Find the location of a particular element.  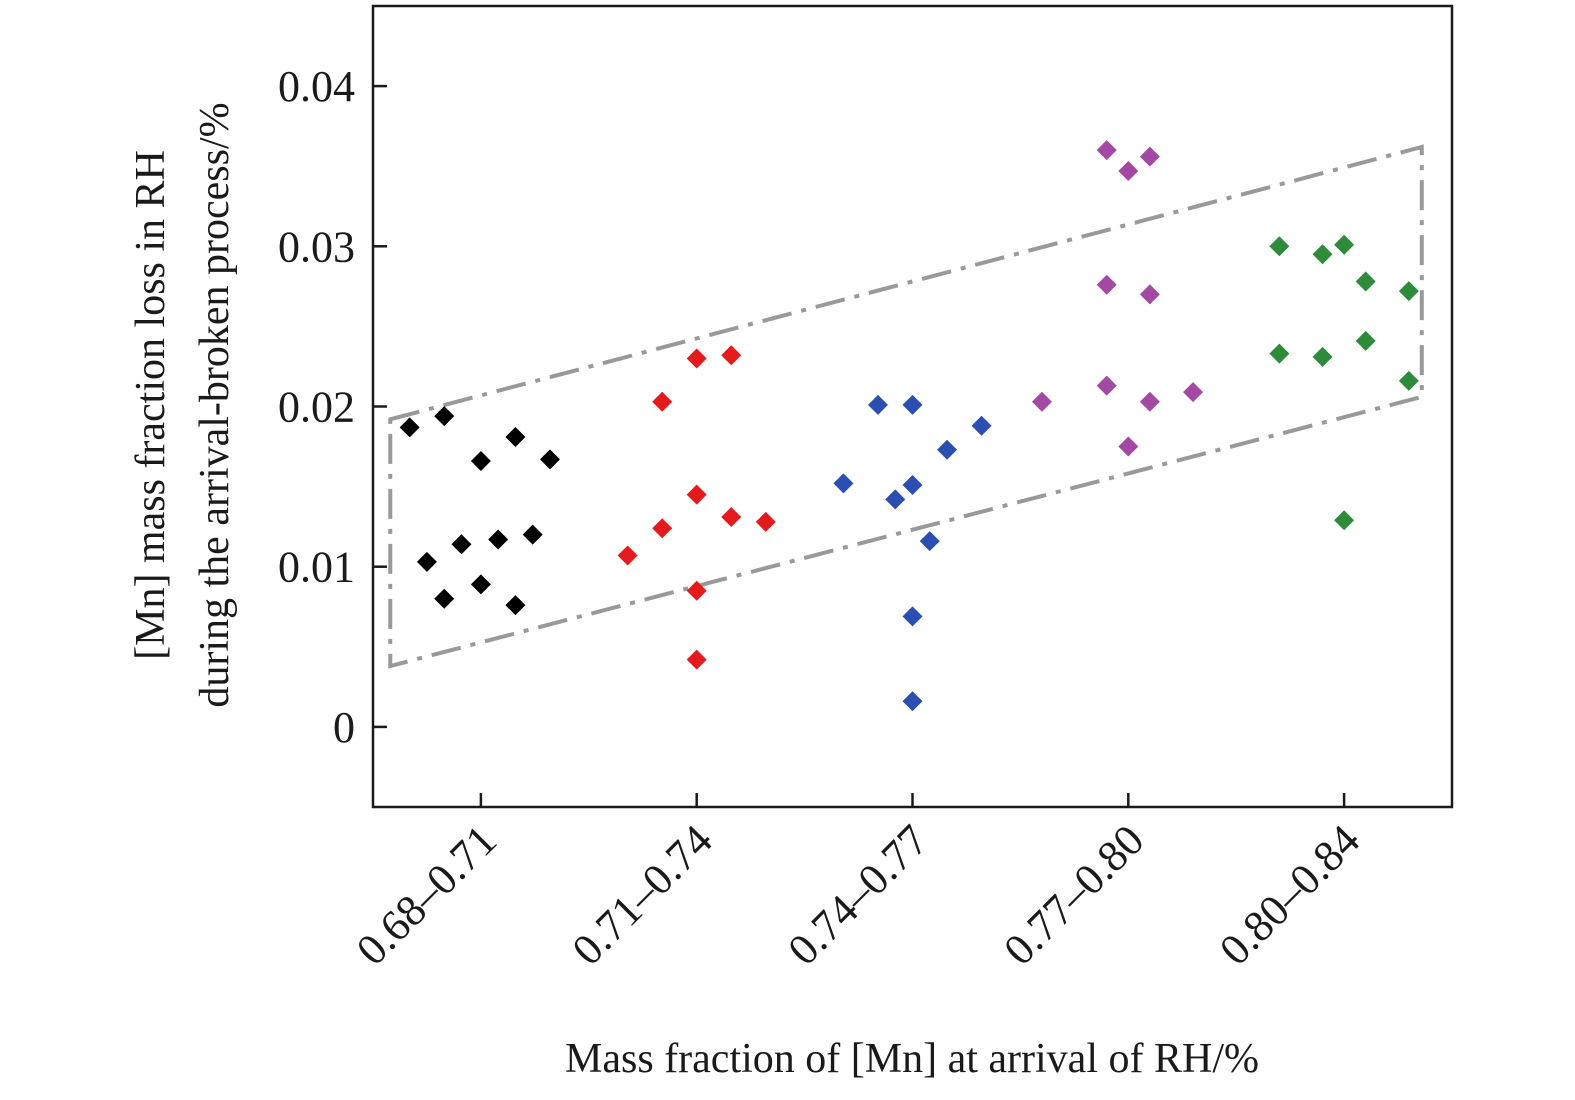

y-axis-title-line-2: during the arrival-broken process/% is located at coordinates (215, 404).